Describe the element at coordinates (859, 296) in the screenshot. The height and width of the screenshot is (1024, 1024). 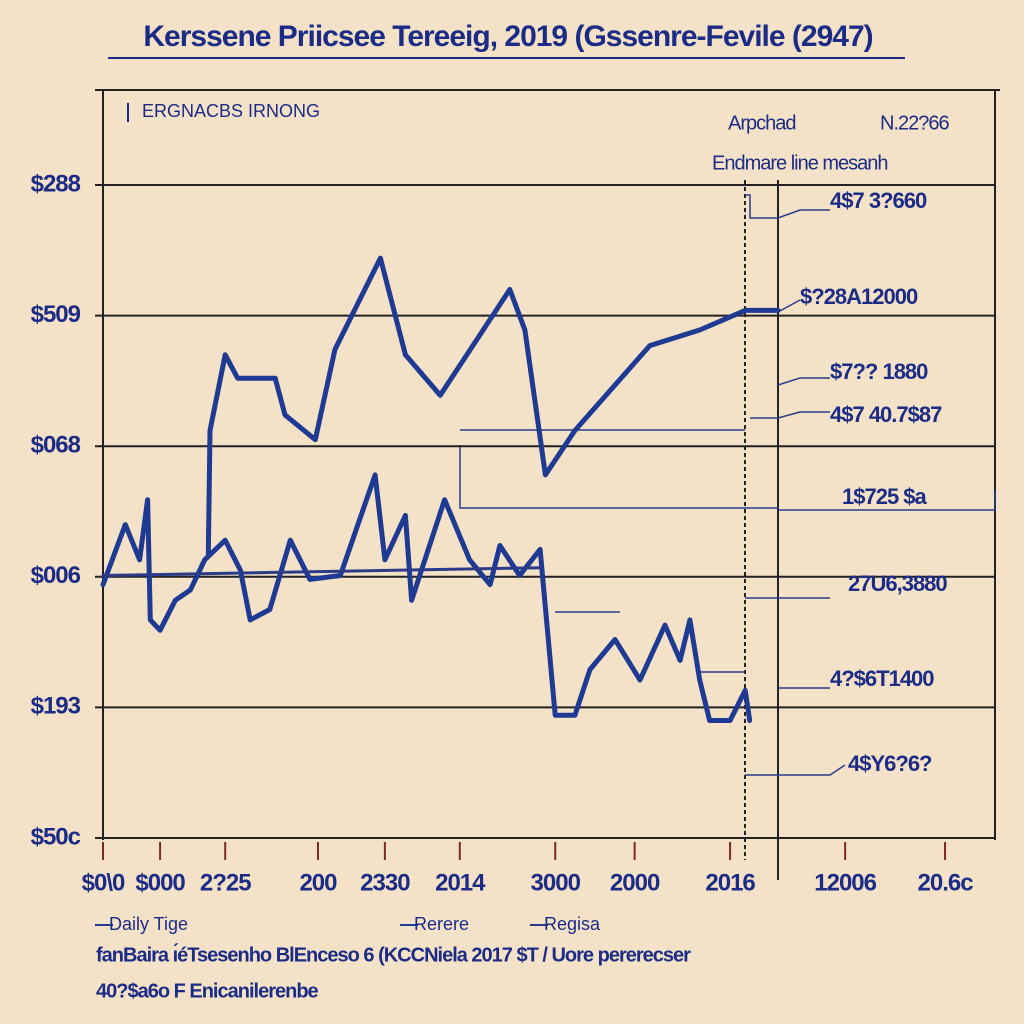
I see `annotation: $?28A12000` at that location.